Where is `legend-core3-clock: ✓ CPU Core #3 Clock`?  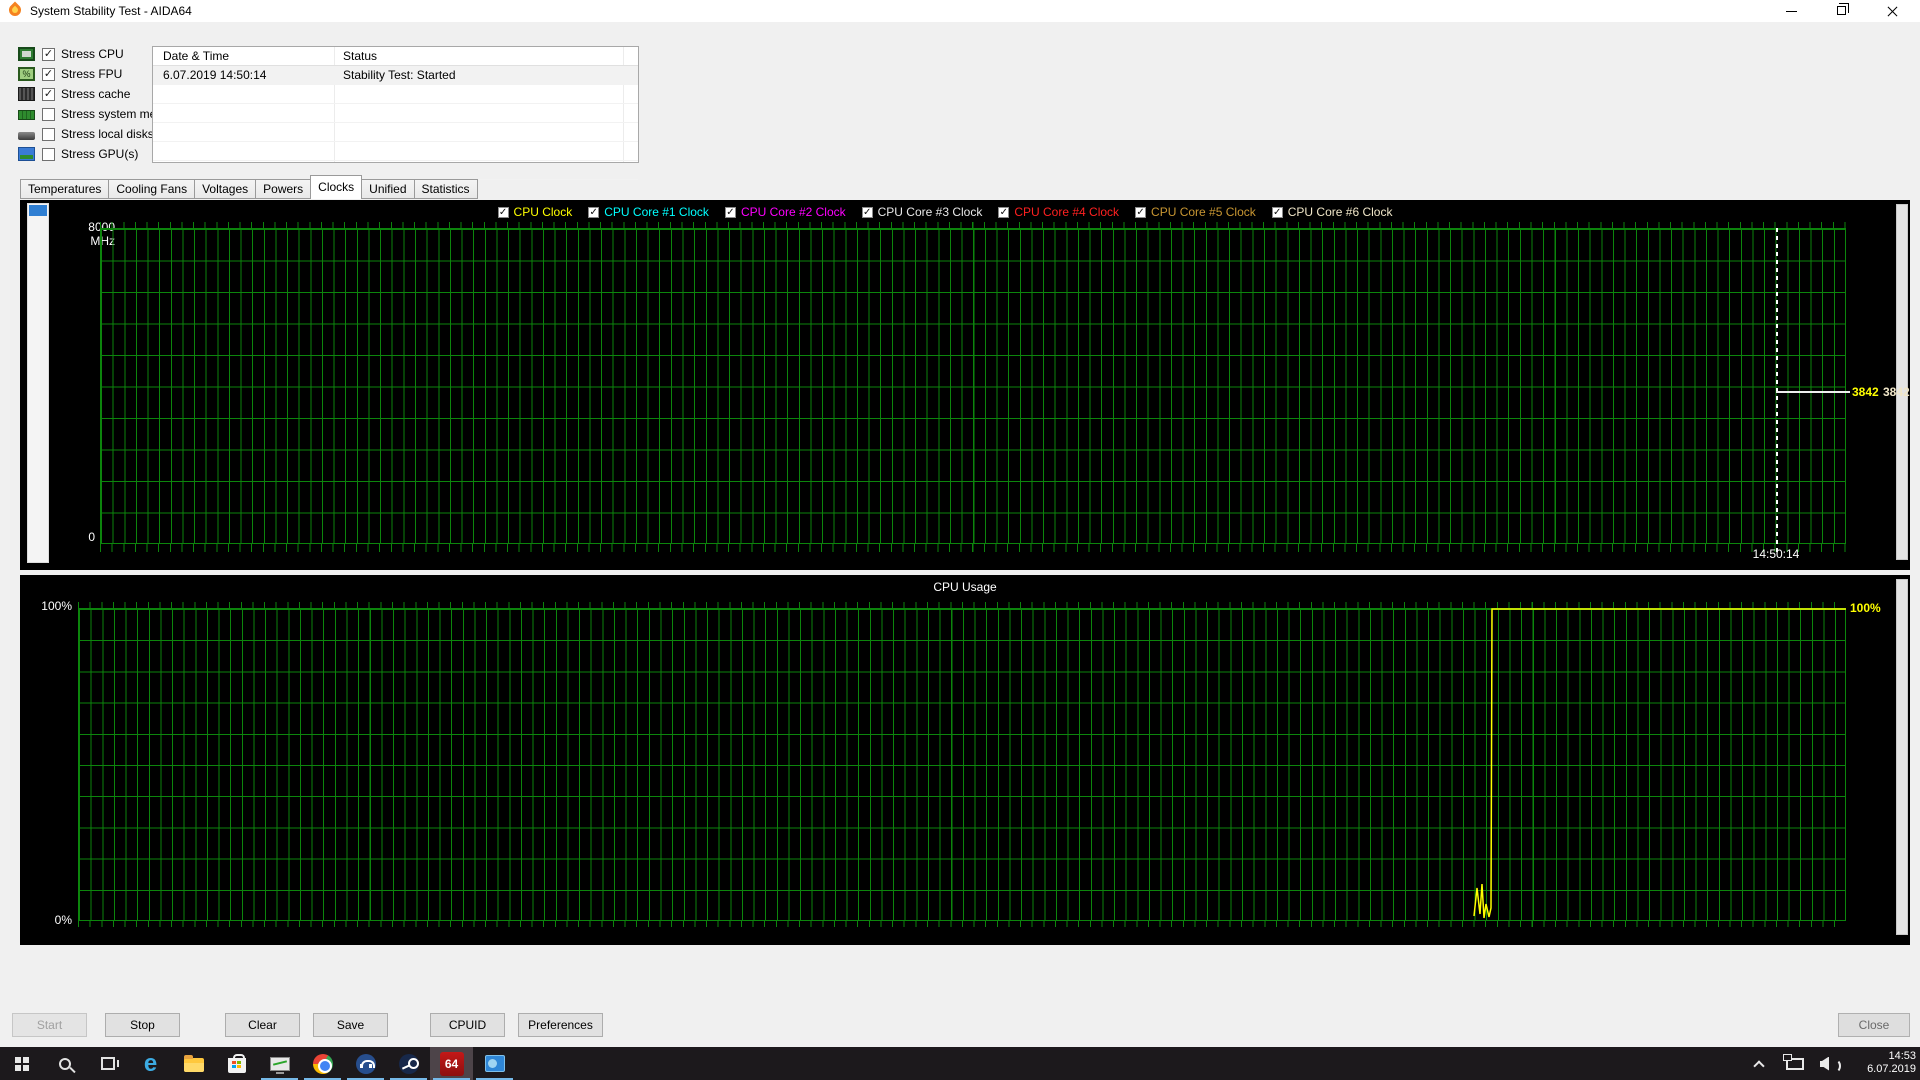 legend-core3-clock: ✓ CPU Core #3 Clock is located at coordinates (921, 212).